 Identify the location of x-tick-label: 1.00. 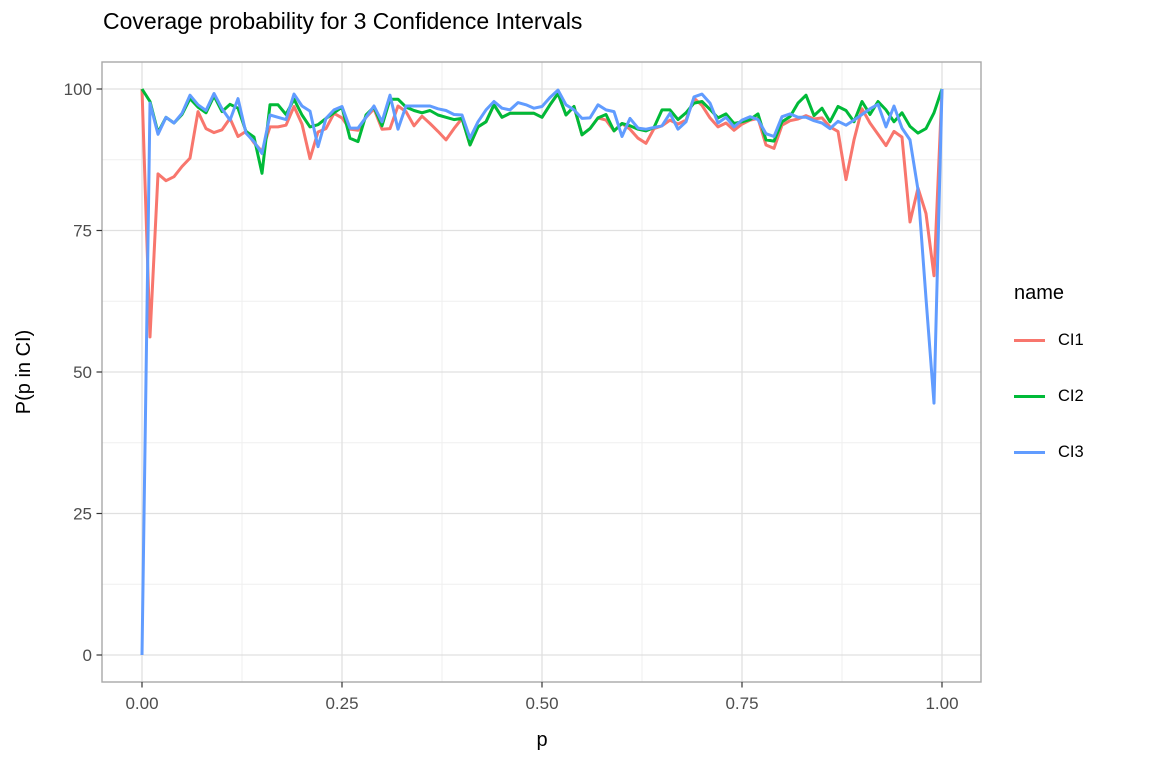
(941, 703).